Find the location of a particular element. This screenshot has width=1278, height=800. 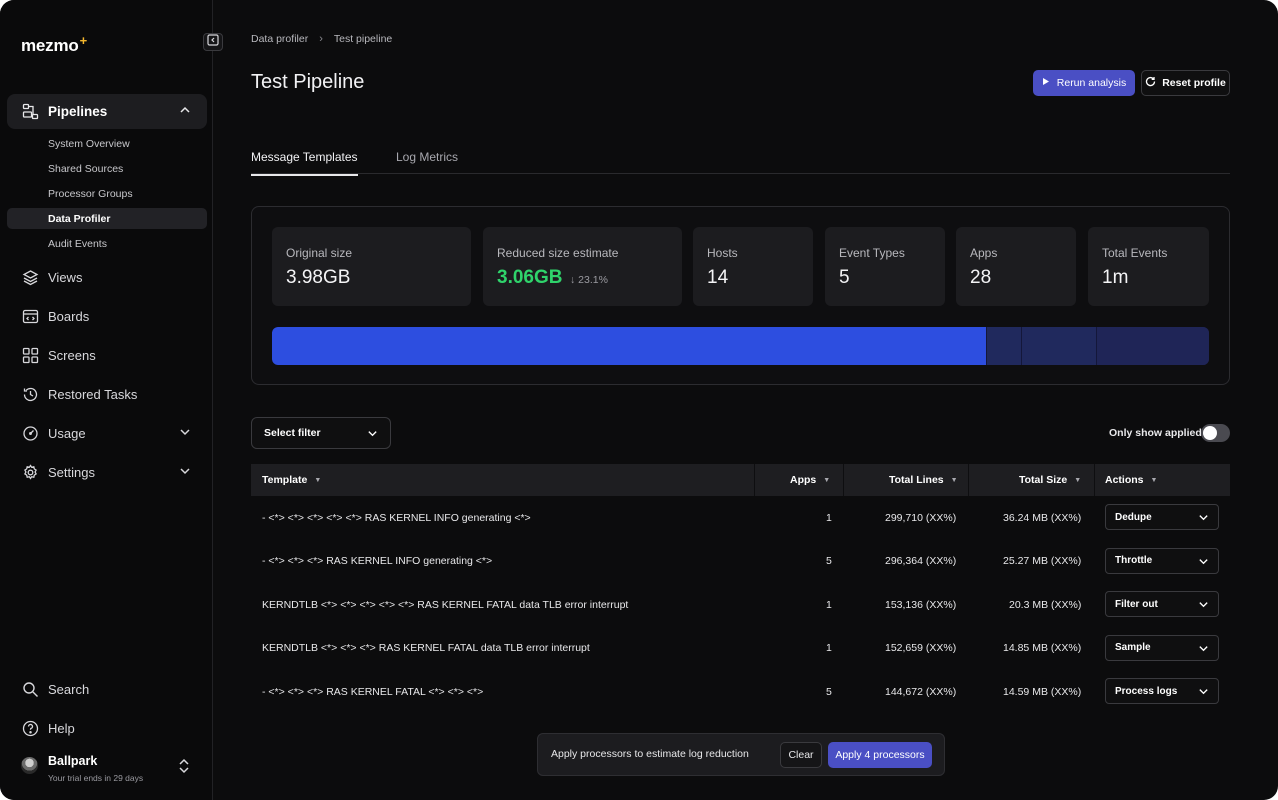

user-menu: Ballpark Your trial ends in 29 days is located at coordinates (111, 769).